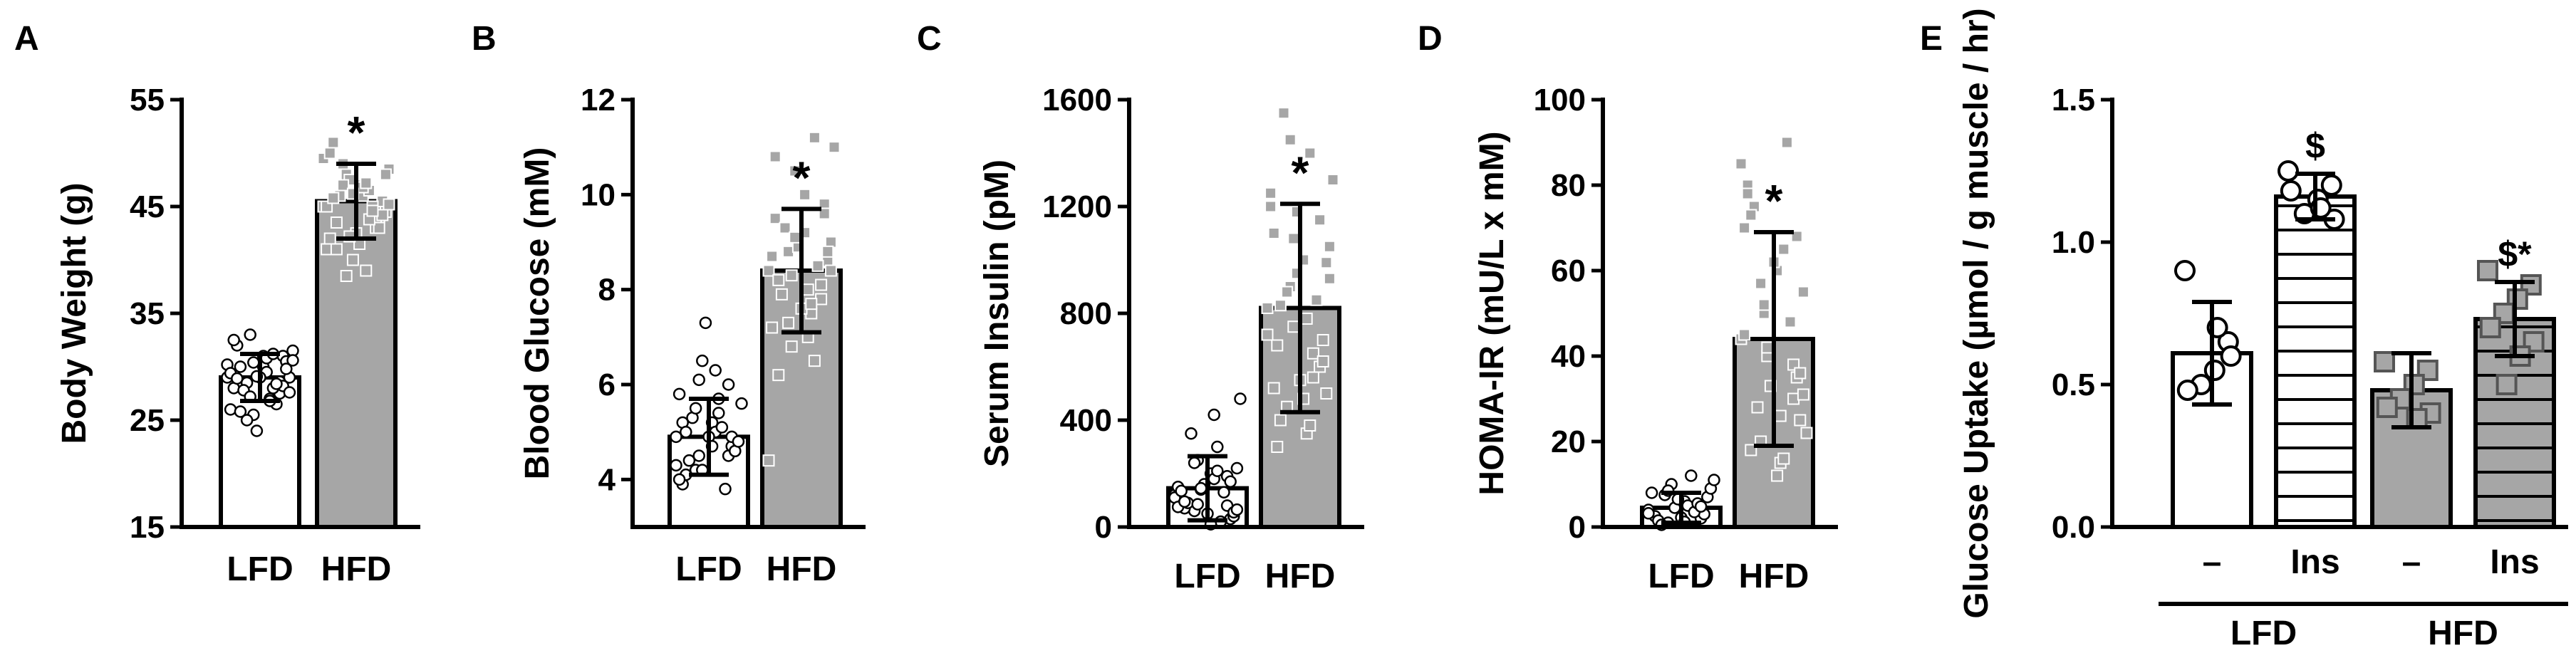  What do you see at coordinates (147, 100) in the screenshot?
I see `y-tick-label: 55` at bounding box center [147, 100].